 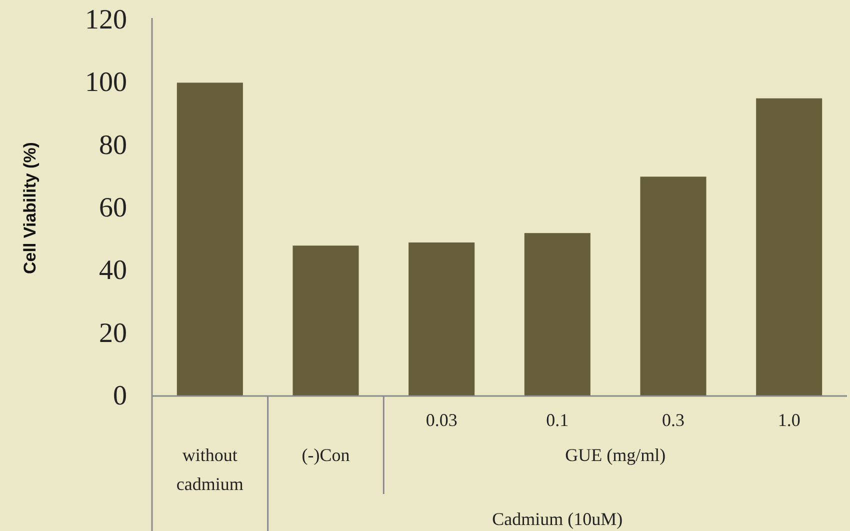 I want to click on y-tick-label: 80, so click(x=113, y=145).